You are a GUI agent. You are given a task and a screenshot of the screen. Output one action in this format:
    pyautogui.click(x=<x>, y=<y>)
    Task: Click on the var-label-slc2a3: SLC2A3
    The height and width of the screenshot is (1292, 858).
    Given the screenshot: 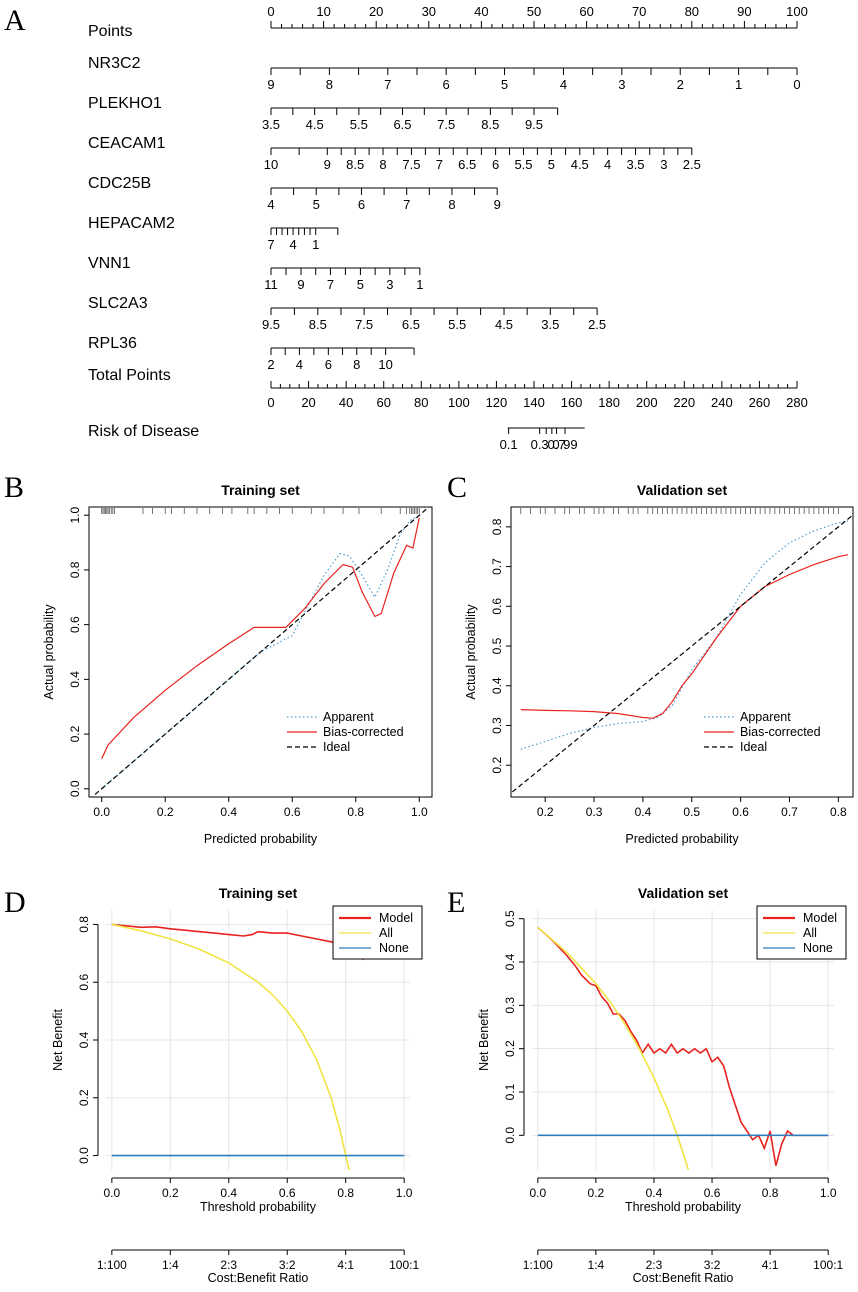 What is the action you would take?
    pyautogui.click(x=118, y=303)
    